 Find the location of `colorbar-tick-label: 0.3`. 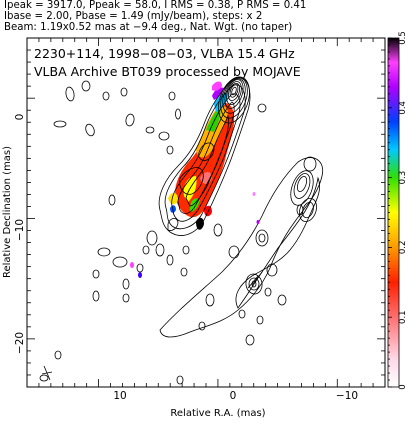

colorbar-tick-label: 0.3 is located at coordinates (403, 178).